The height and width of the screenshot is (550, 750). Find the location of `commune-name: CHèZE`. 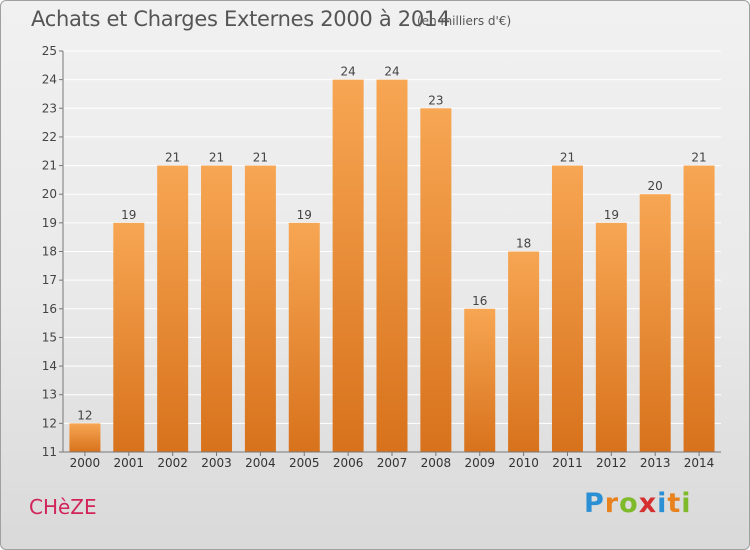

commune-name: CHèZE is located at coordinates (63, 507).